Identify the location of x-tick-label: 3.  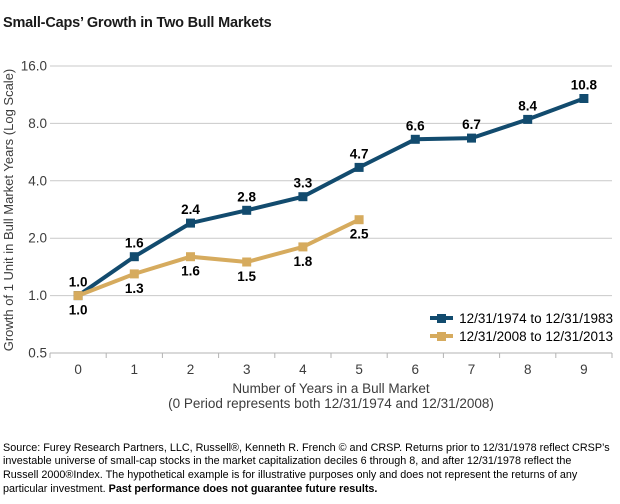
(247, 369).